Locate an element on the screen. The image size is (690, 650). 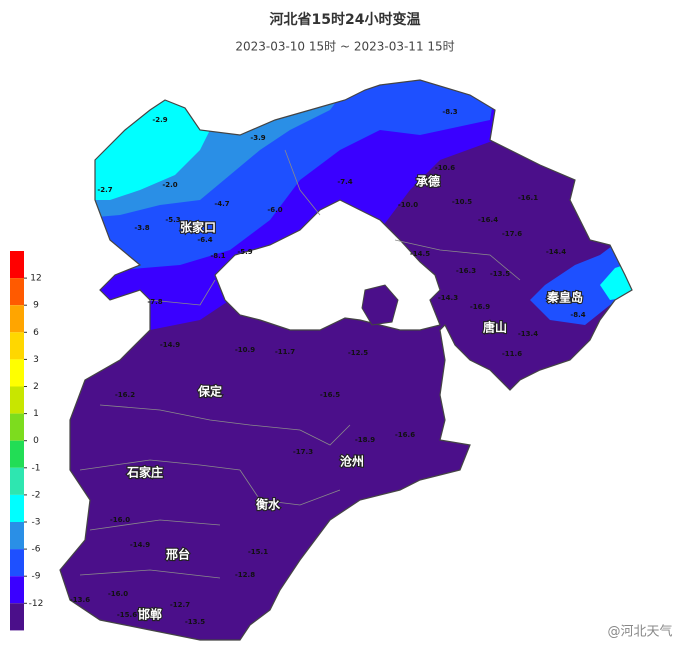
station-value: -13.6 is located at coordinates (80, 600).